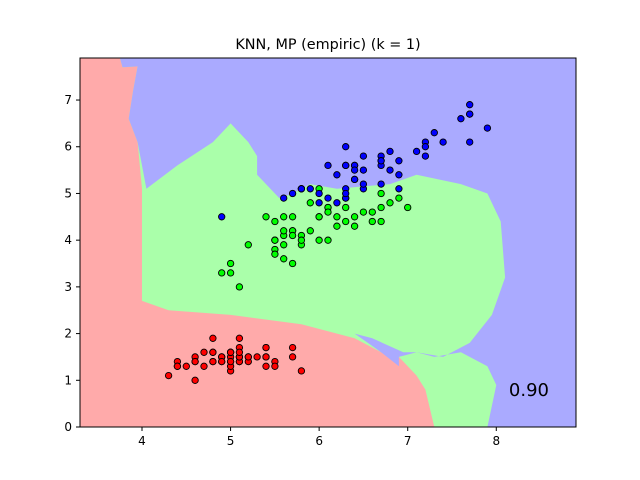 This screenshot has width=640, height=480. What do you see at coordinates (327, 45) in the screenshot?
I see `chart-title: KNN, MP (empiric) (k = 1)` at bounding box center [327, 45].